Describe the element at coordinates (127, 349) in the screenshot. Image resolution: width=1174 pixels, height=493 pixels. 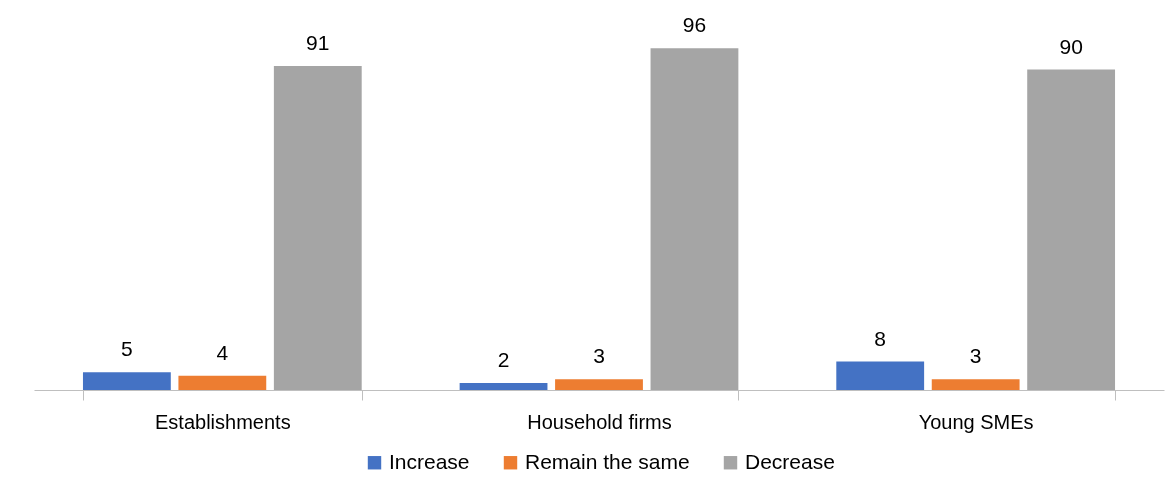
I see `data-label: 5` at that location.